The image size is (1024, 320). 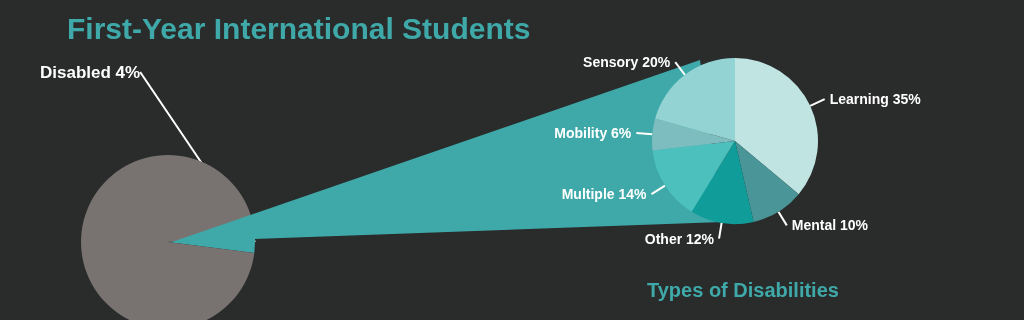 I want to click on slice-label: Learning 35%, so click(x=875, y=99).